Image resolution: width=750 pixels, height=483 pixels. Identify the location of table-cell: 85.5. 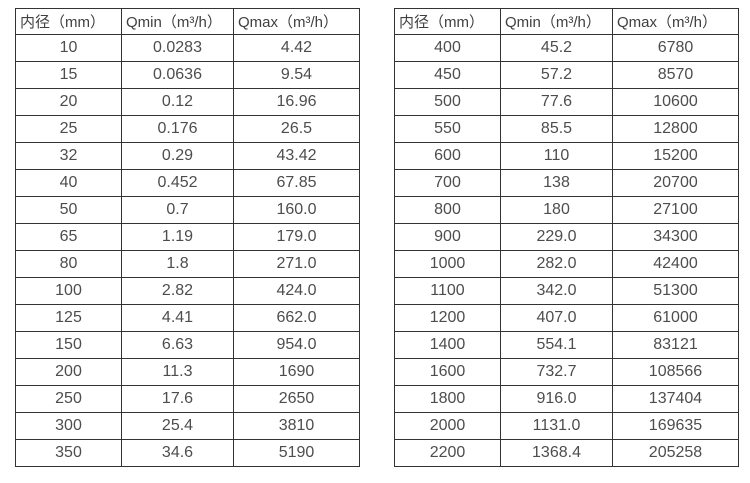
(556, 129).